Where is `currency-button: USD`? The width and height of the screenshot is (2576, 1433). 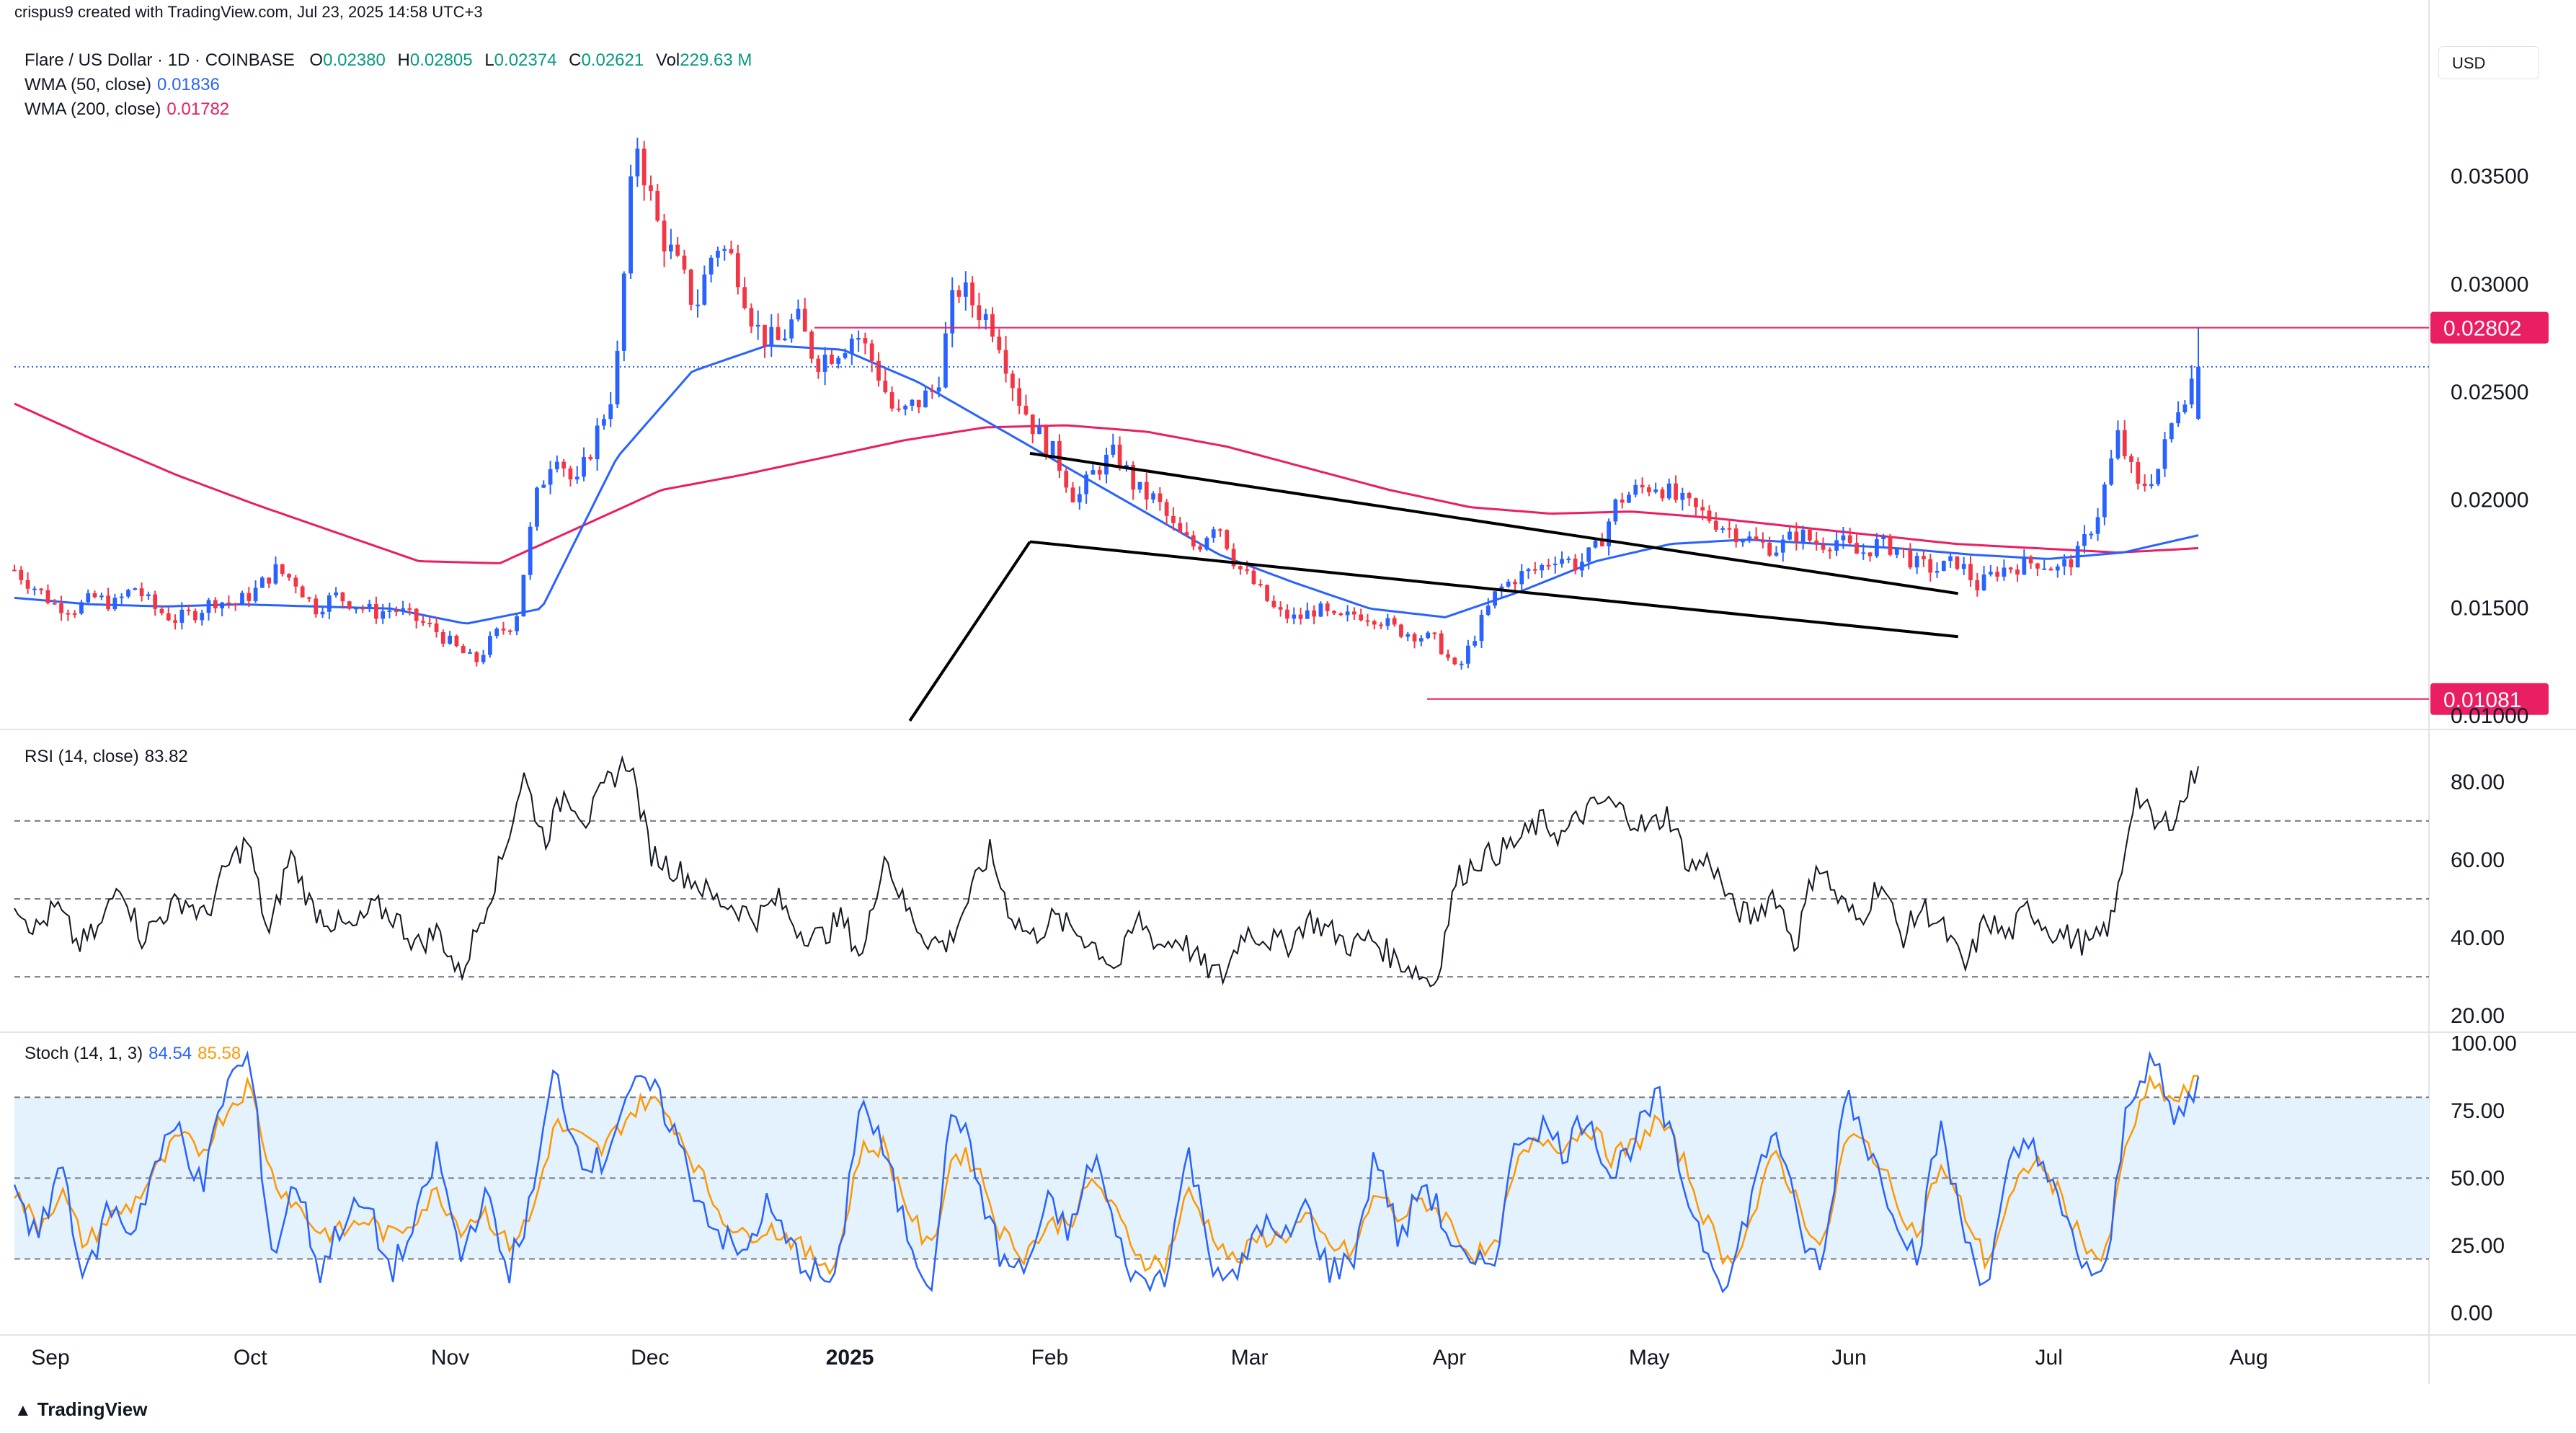
currency-button: USD is located at coordinates (2488, 62).